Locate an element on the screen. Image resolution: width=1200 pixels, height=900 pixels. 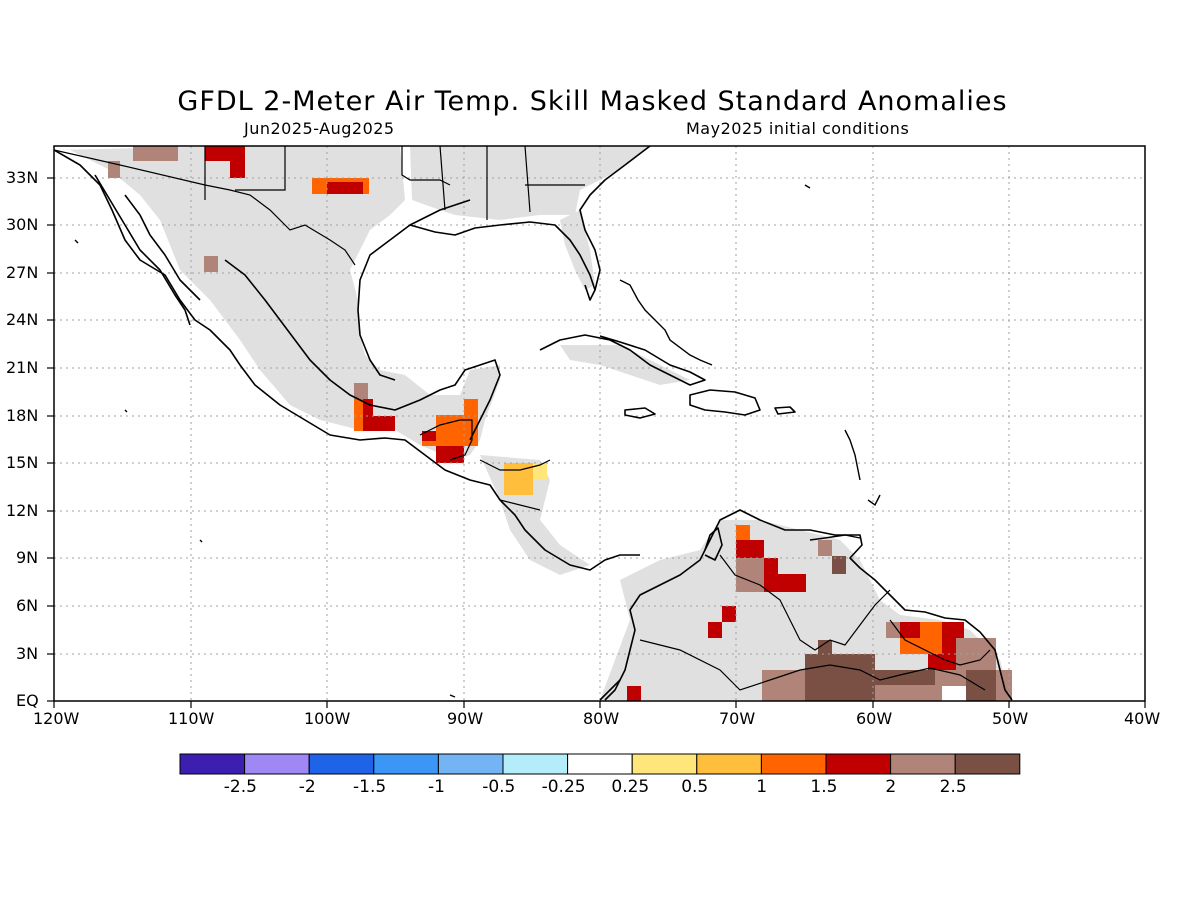
lon-label: 40W is located at coordinates (1142, 718).